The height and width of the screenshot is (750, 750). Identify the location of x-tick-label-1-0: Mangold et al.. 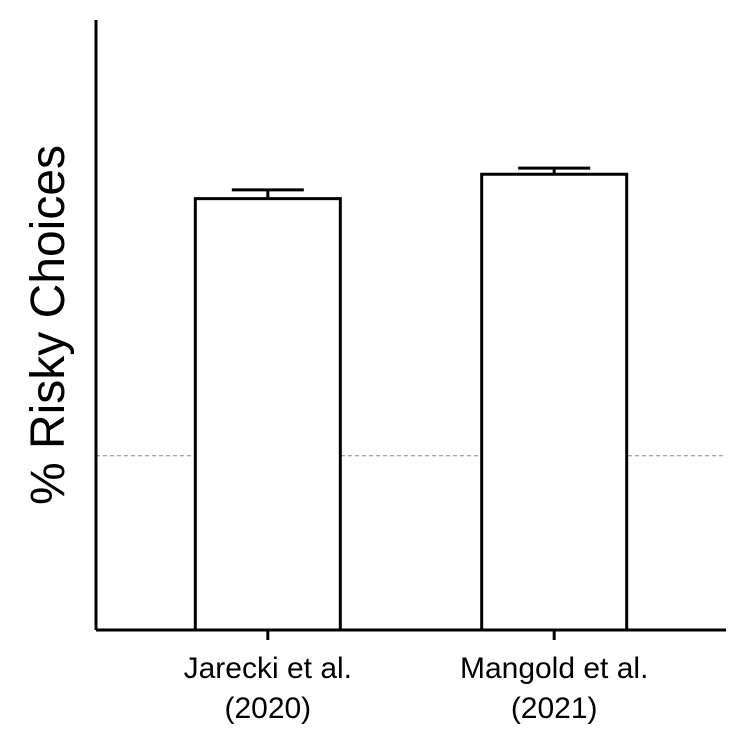
(554, 668).